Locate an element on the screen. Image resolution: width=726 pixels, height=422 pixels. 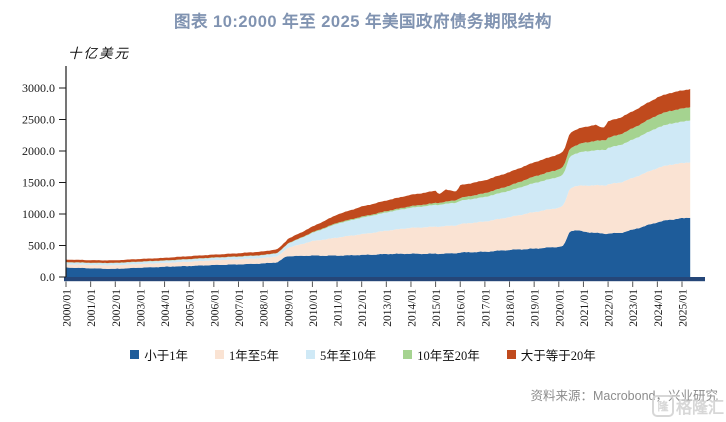
legend-item-3: 10年至20年 is located at coordinates (441, 354).